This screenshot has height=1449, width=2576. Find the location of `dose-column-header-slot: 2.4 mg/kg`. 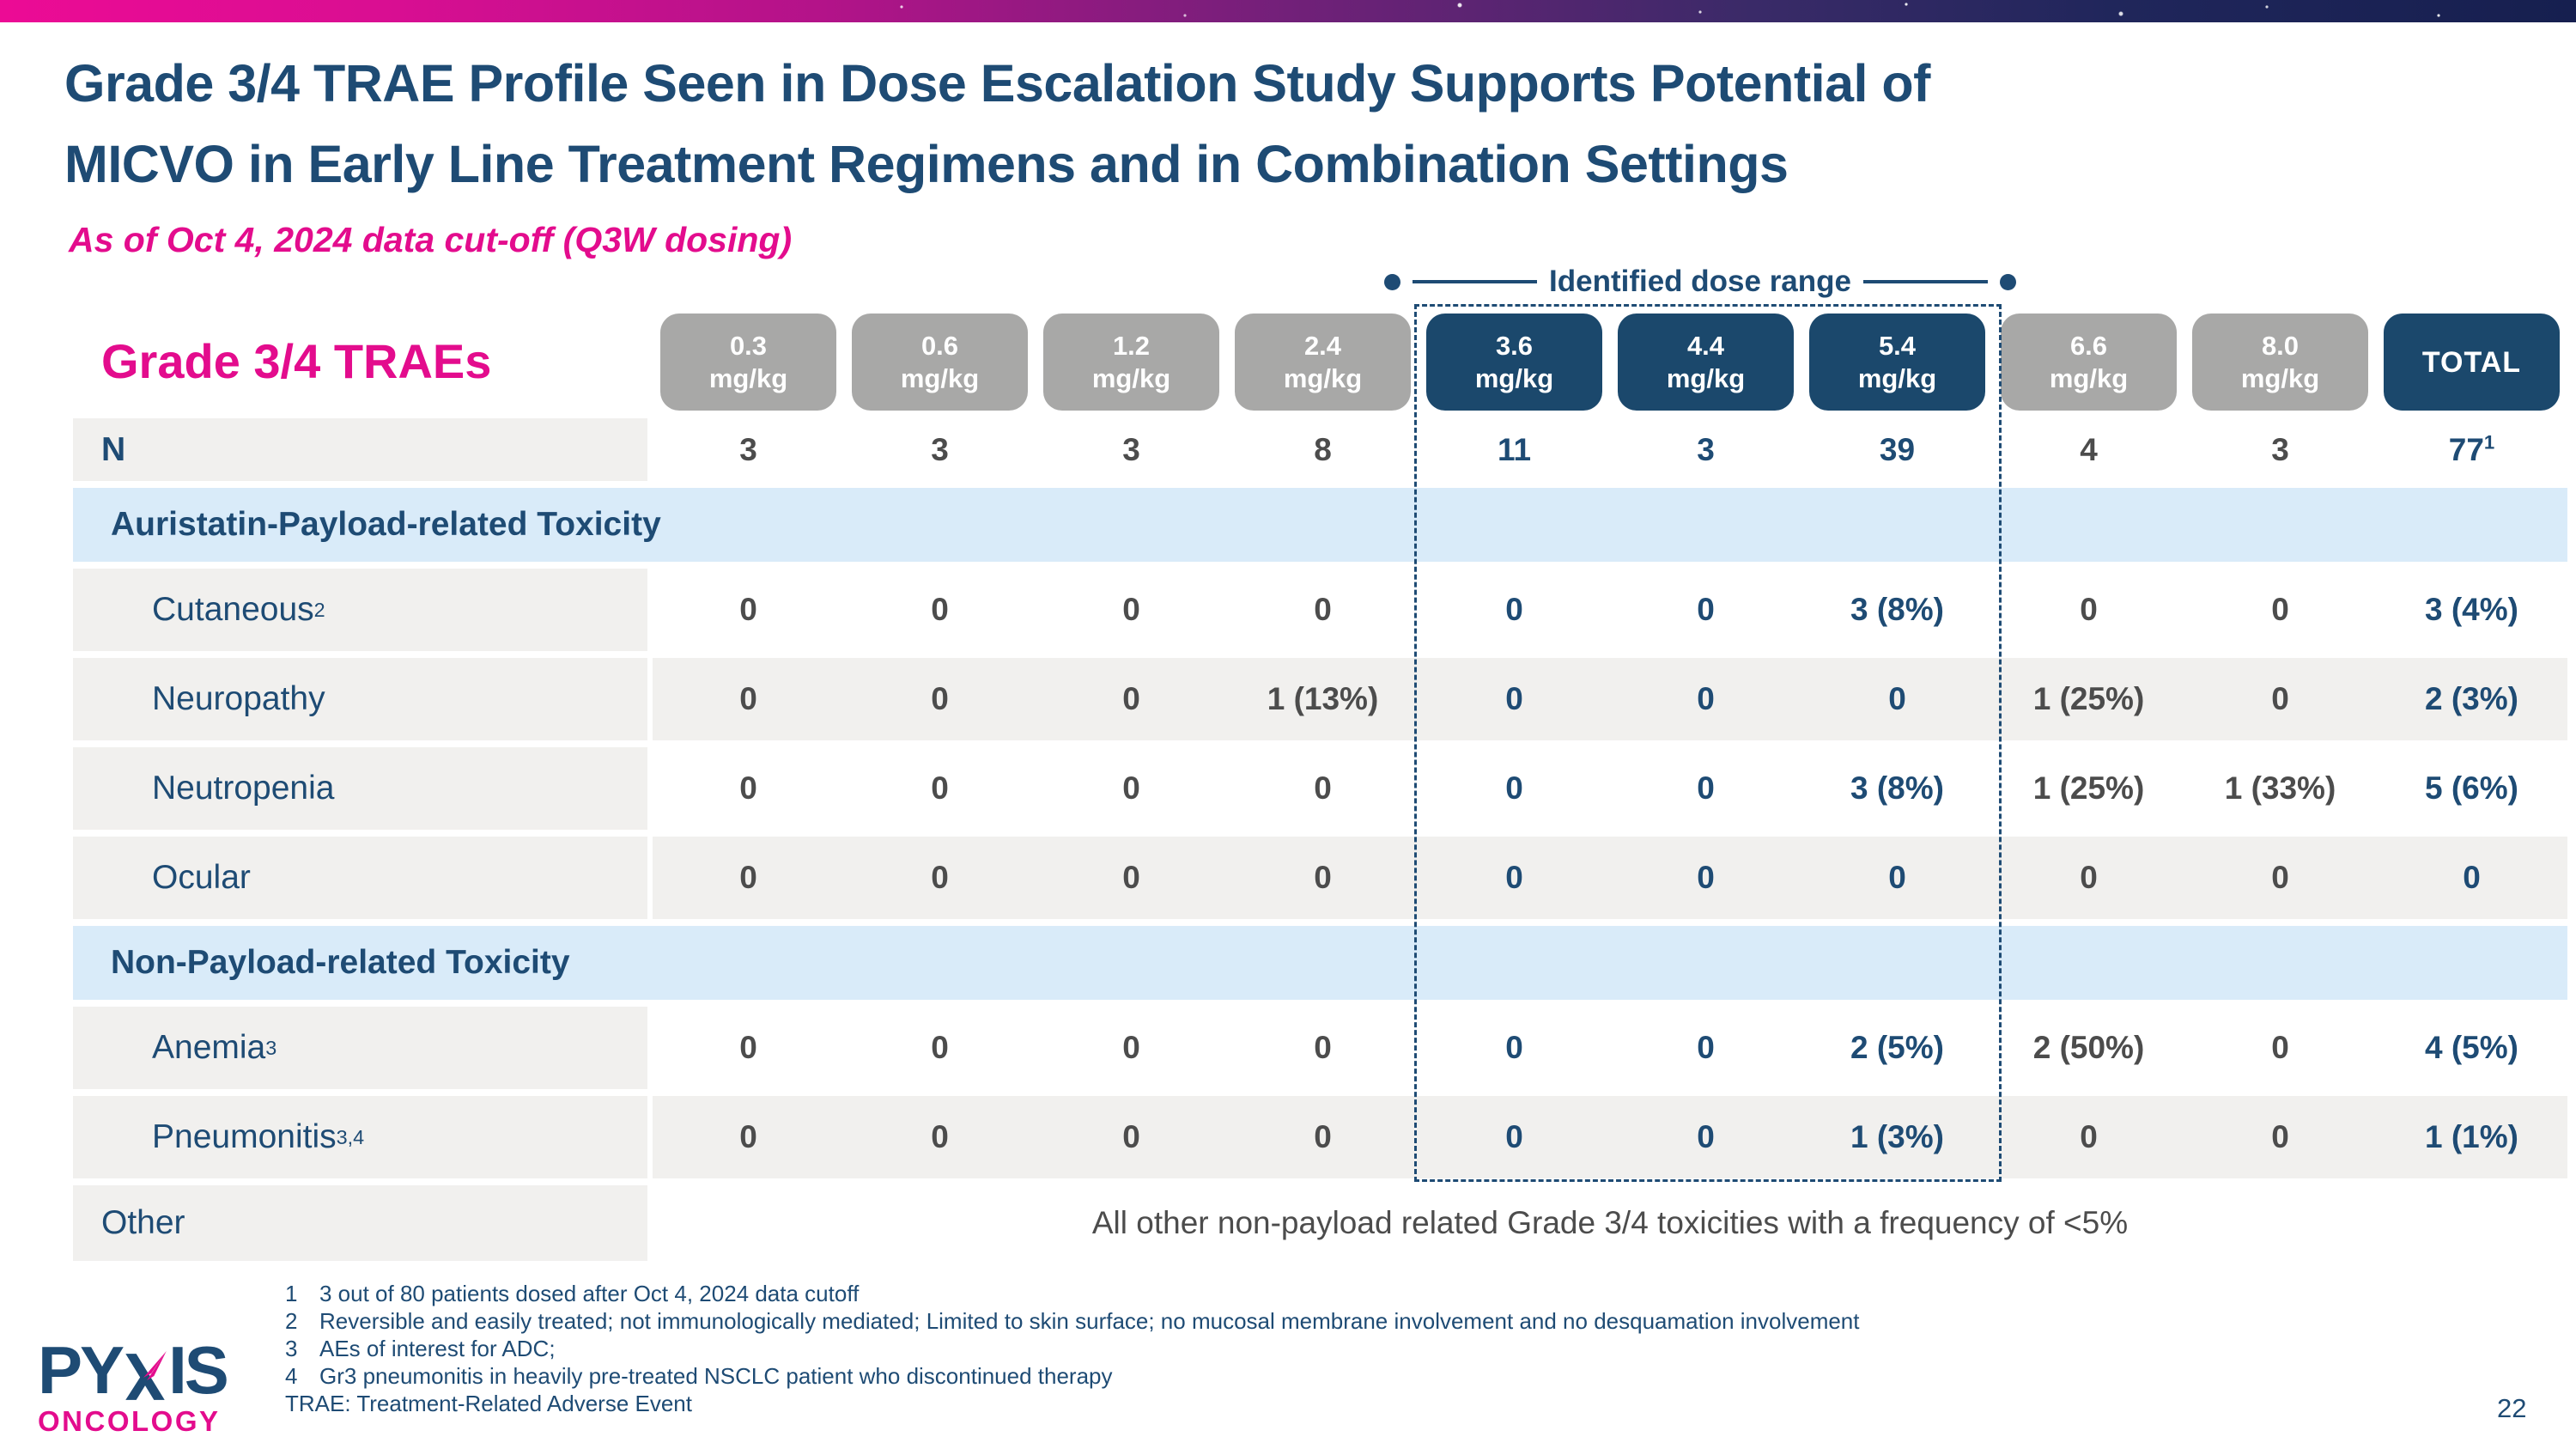

dose-column-header-slot: 2.4 mg/kg is located at coordinates (1323, 362).